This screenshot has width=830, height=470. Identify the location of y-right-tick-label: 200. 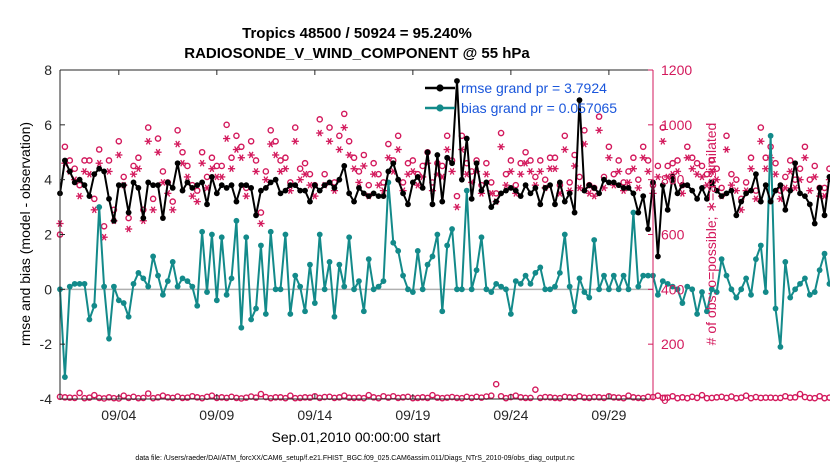
(673, 344).